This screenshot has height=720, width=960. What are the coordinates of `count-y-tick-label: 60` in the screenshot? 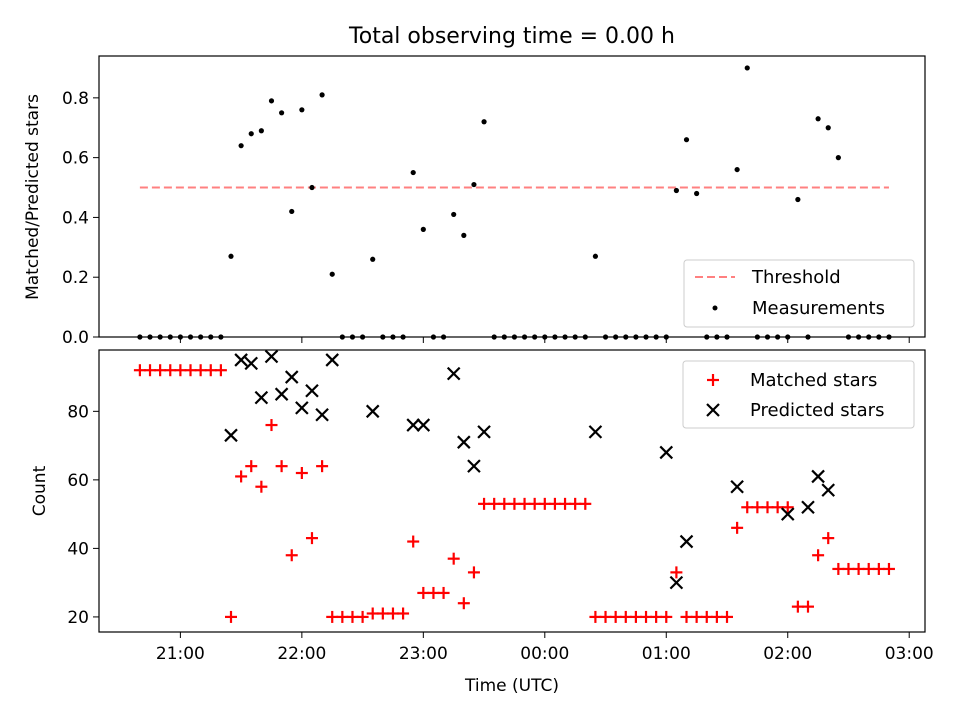 It's located at (78, 481).